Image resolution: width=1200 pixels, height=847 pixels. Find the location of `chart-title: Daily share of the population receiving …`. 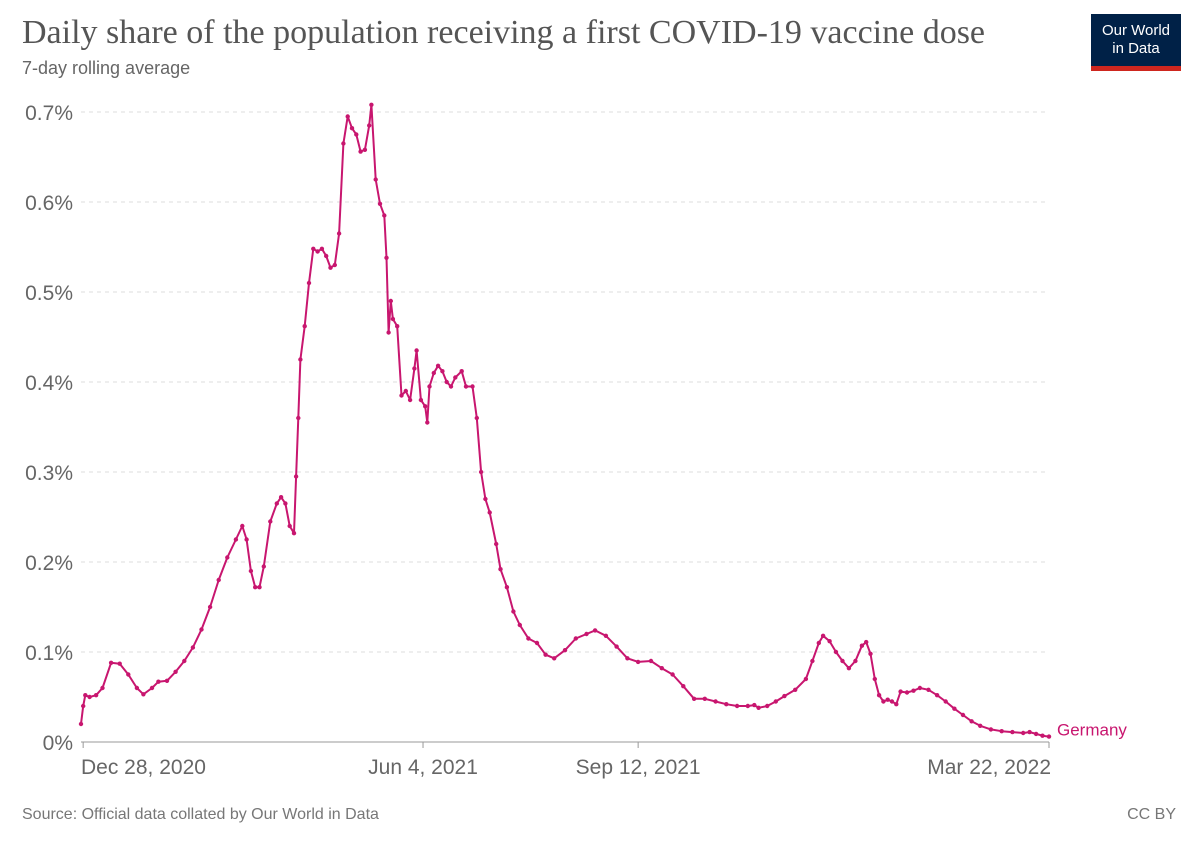

chart-title: Daily share of the population receiving … is located at coordinates (504, 32).